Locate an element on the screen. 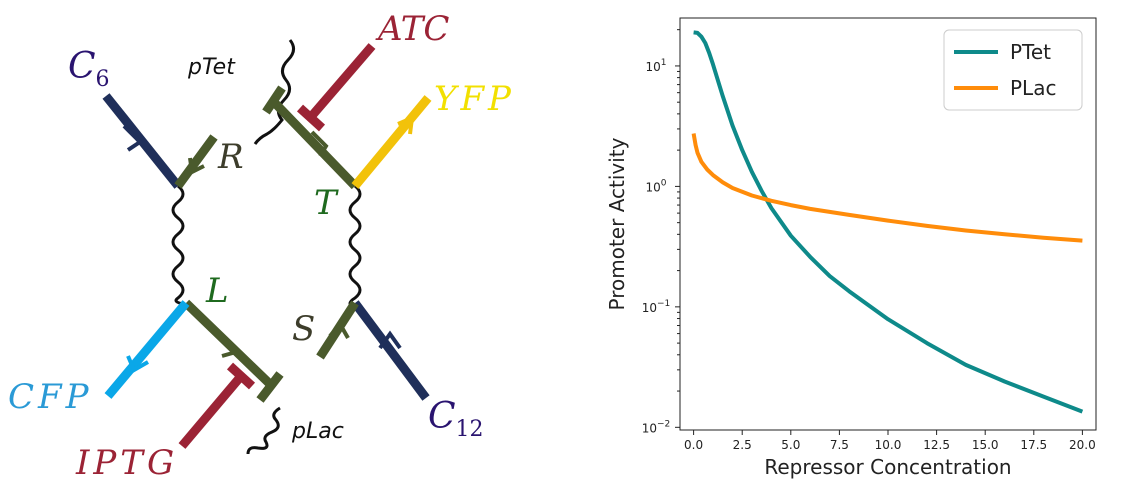 The image size is (1128, 499). x-tick-label: 7.5 is located at coordinates (839, 445).